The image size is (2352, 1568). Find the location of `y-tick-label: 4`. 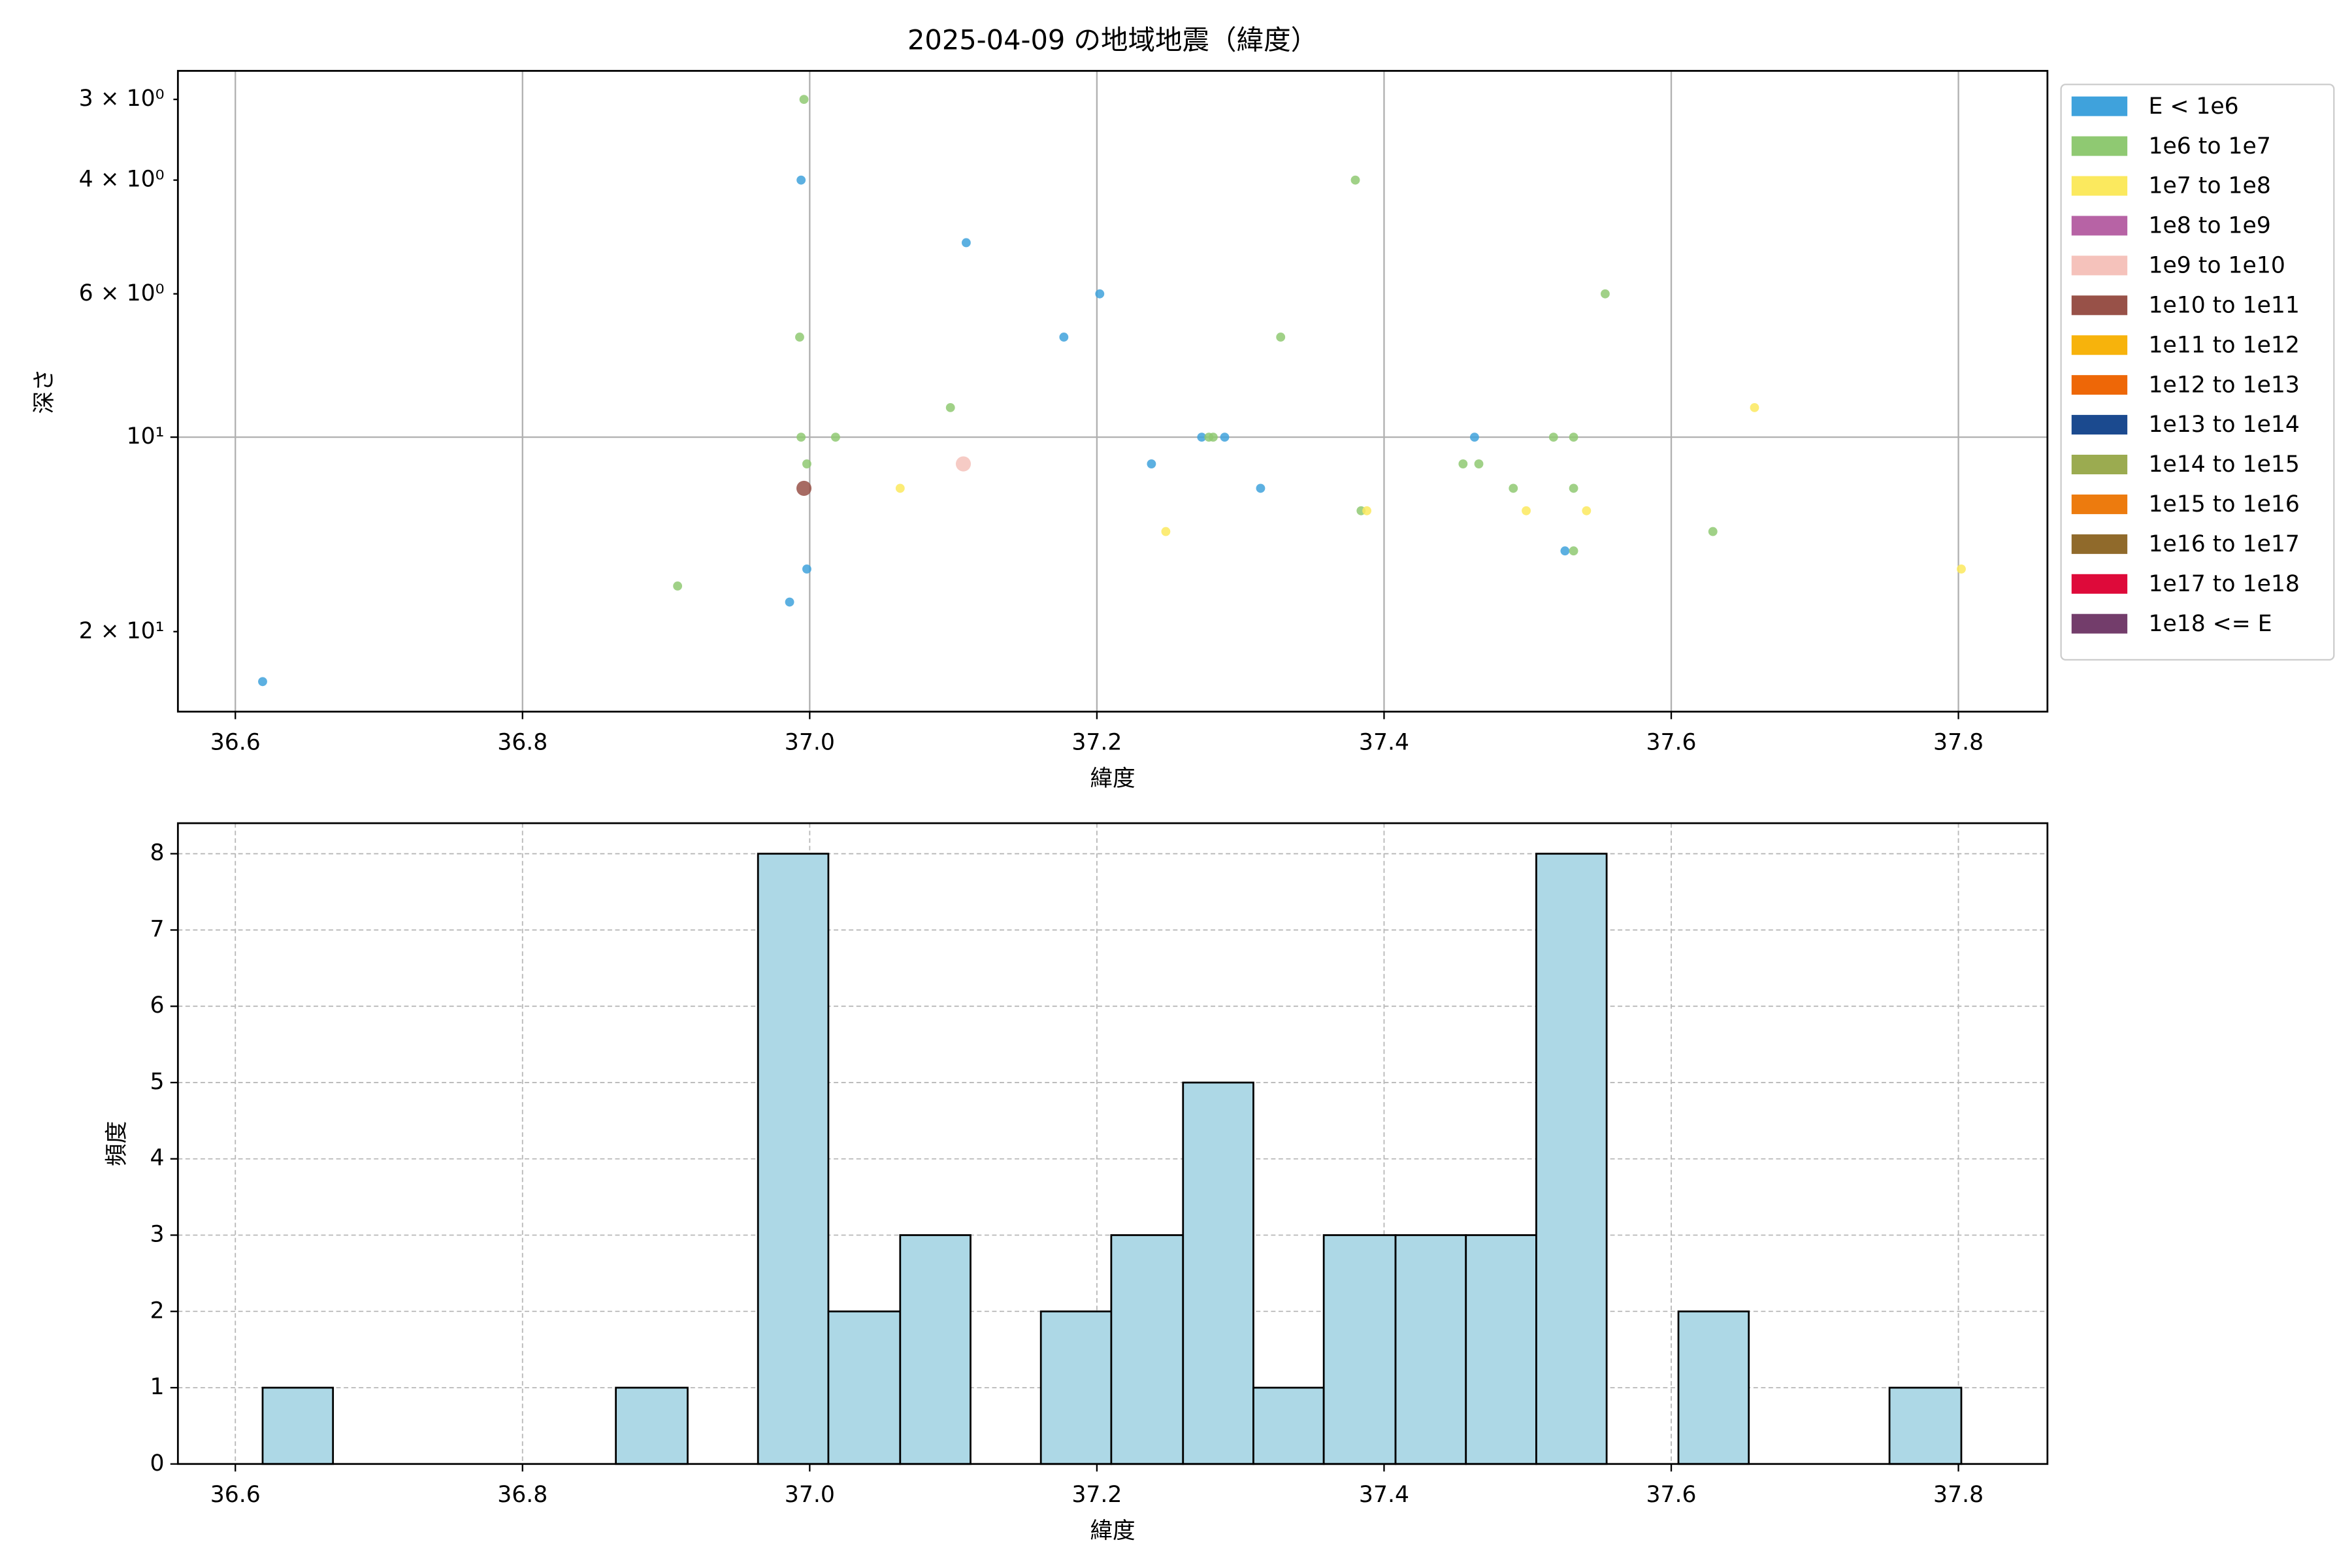

y-tick-label: 4 is located at coordinates (157, 1158).